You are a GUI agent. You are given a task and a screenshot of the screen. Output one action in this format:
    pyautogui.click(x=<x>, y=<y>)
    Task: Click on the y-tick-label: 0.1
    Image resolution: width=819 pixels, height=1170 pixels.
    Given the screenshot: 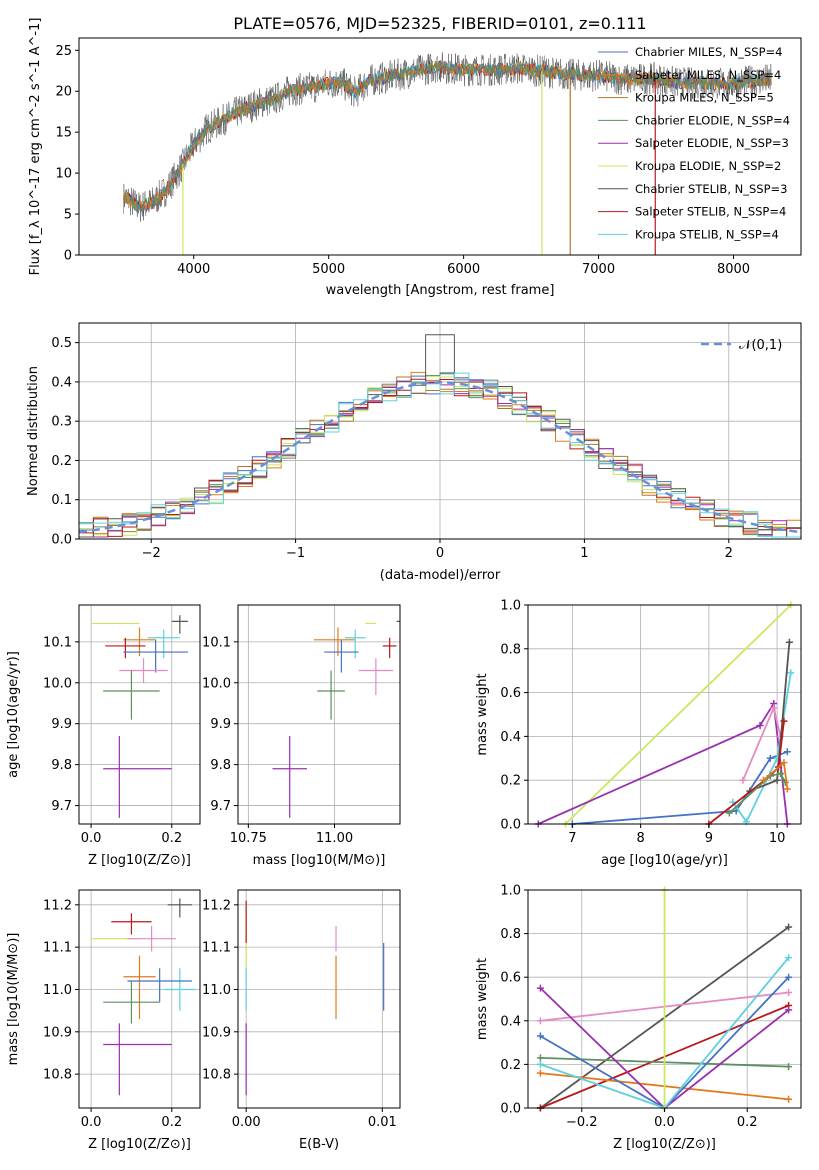 What is the action you would take?
    pyautogui.click(x=61, y=500)
    